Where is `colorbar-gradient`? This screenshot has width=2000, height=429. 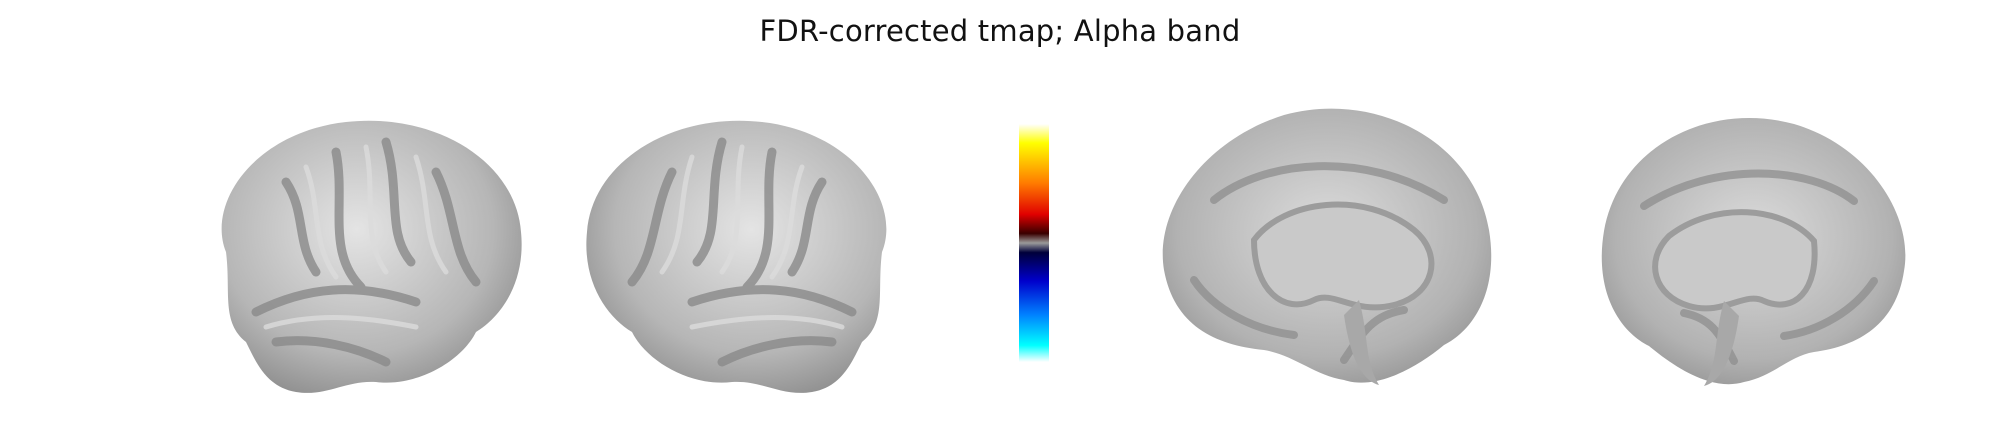
colorbar-gradient is located at coordinates (1034, 243).